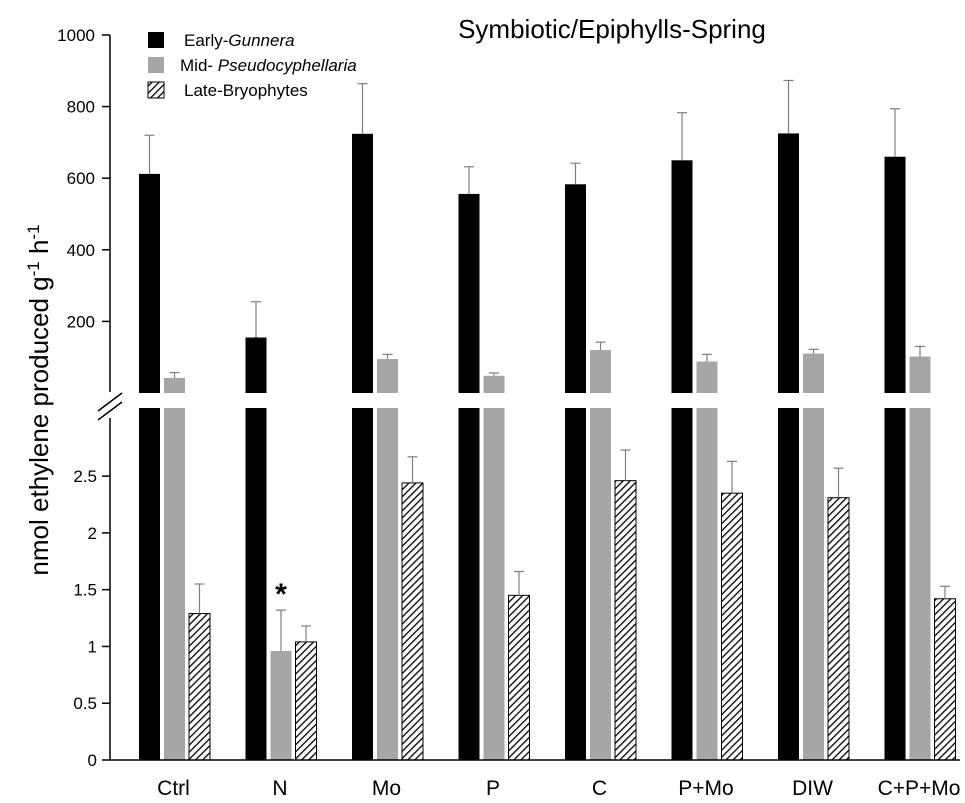  What do you see at coordinates (625, 620) in the screenshot?
I see `bar-late-C` at bounding box center [625, 620].